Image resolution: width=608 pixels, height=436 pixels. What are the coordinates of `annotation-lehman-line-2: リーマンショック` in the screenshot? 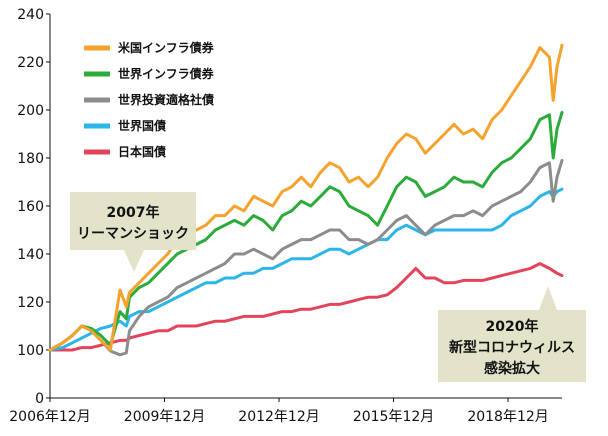 It's located at (133, 234).